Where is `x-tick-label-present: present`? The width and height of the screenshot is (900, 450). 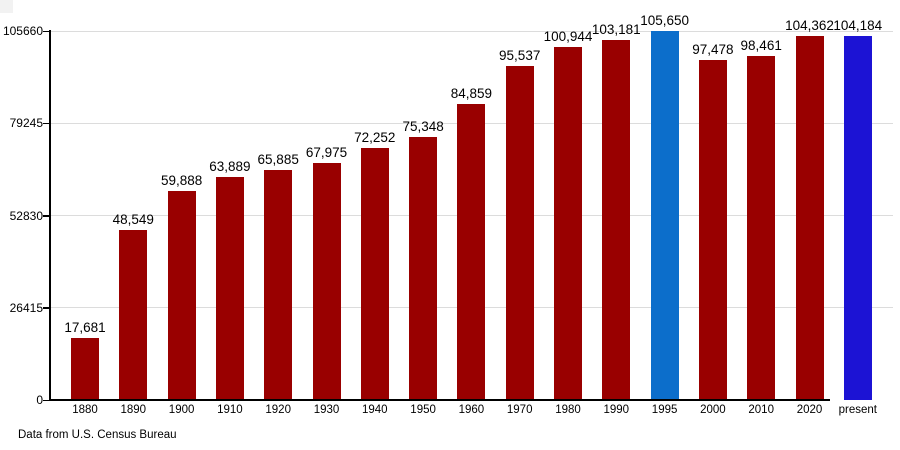
x-tick-label-present: present is located at coordinates (857, 410).